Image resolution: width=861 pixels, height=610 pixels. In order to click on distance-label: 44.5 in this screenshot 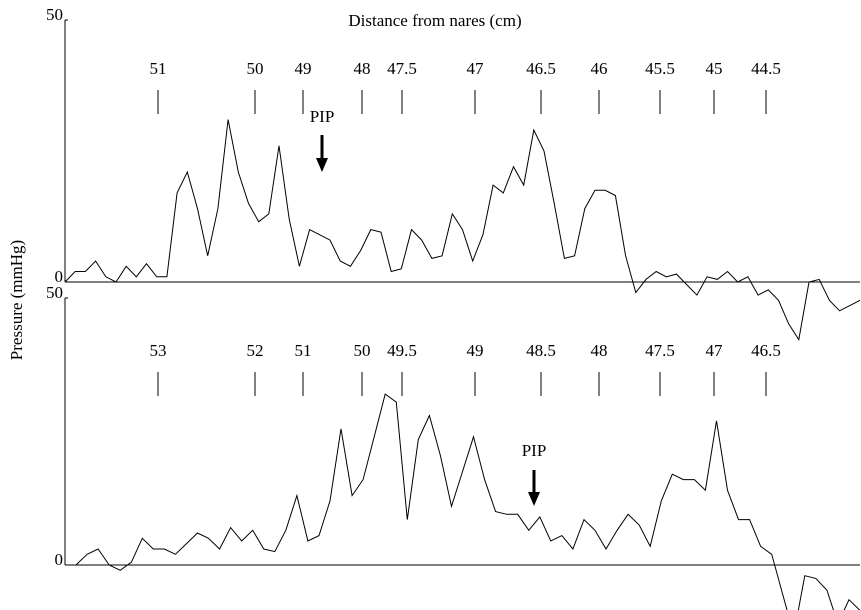, I will do `click(766, 68)`.